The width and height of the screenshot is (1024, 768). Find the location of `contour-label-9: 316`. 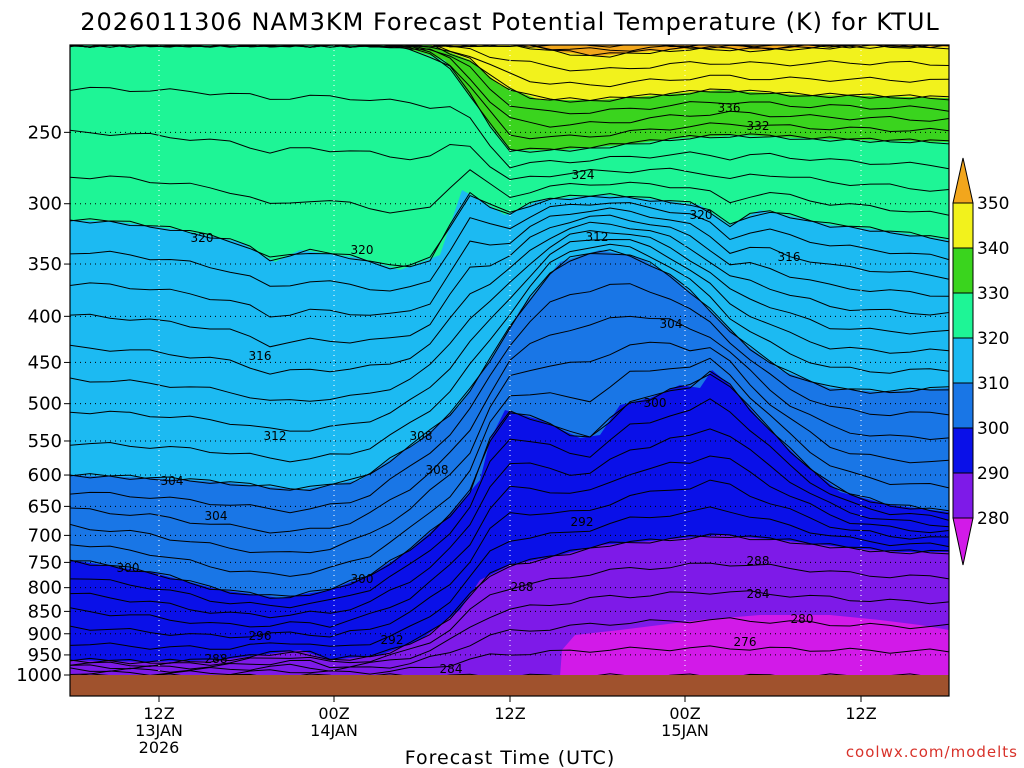

contour-label-9: 316 is located at coordinates (260, 356).